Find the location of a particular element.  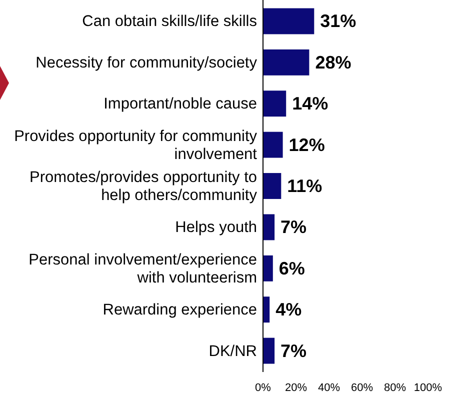

y-tick-label: Helps youth is located at coordinates (216, 227).